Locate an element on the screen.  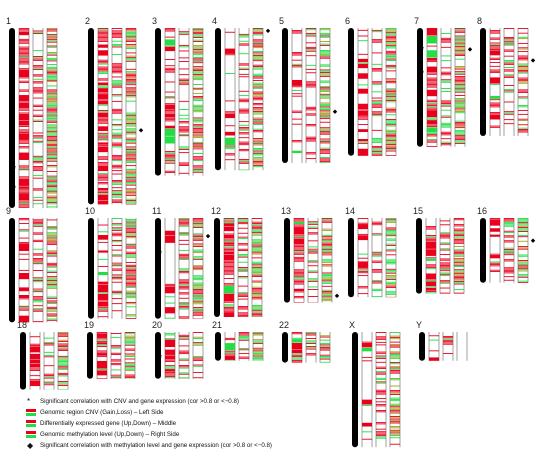
chromosome-15: 15 is located at coordinates (439, 250).